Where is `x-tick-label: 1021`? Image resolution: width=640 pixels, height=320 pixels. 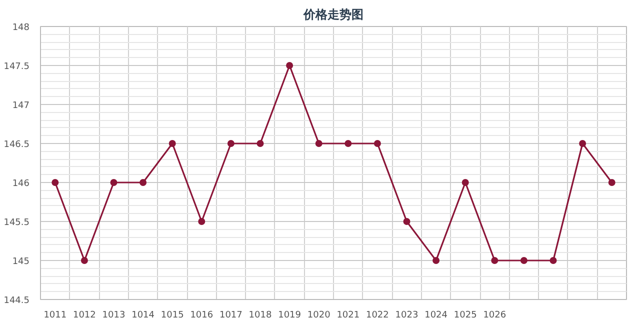 x-tick-label: 1021 is located at coordinates (348, 315).